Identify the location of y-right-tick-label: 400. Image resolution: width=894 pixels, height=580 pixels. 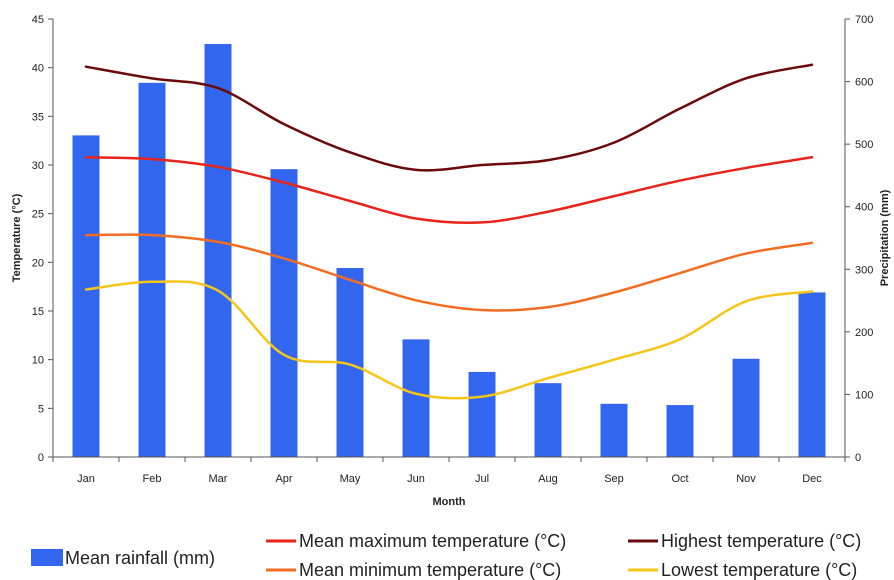
(864, 208).